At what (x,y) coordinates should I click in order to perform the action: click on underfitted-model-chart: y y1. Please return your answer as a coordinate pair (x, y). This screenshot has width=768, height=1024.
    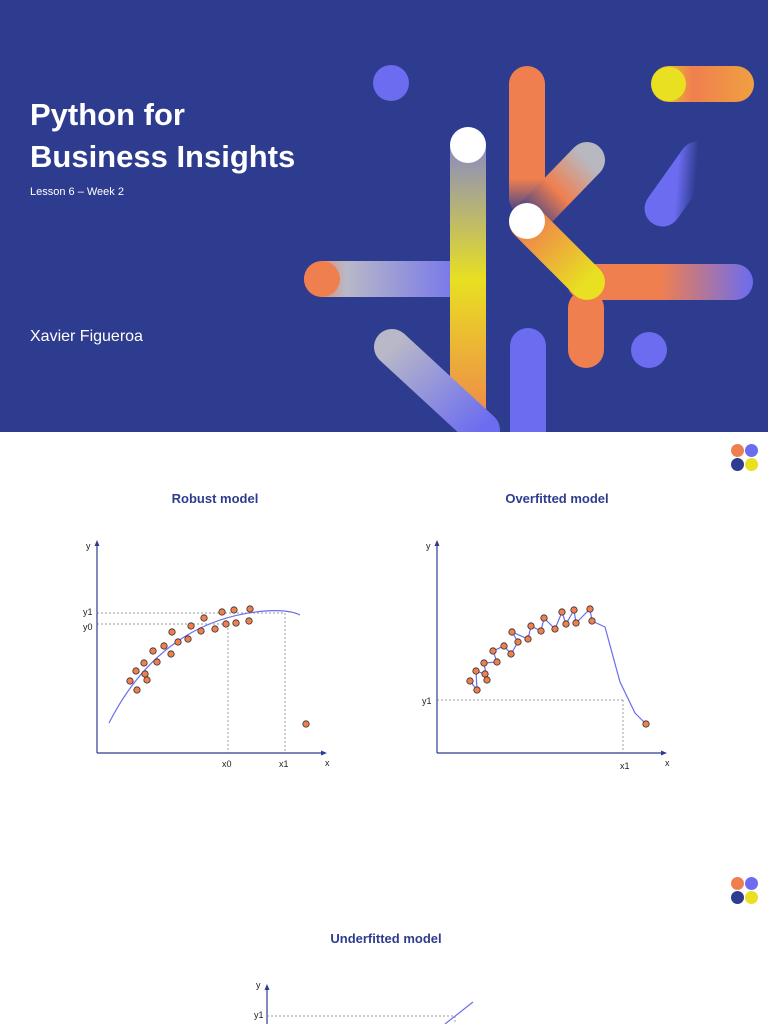
    Looking at the image, I should click on (364, 1002).